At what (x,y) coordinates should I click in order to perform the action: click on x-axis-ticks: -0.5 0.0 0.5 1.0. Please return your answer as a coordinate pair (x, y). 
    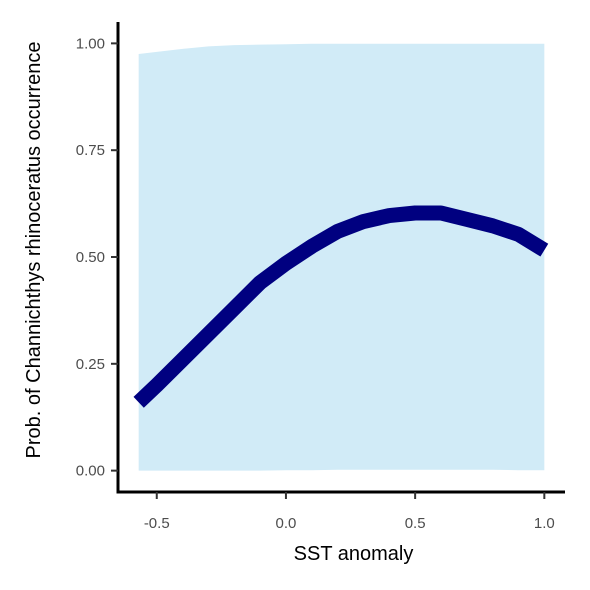
    Looking at the image, I should click on (349, 512).